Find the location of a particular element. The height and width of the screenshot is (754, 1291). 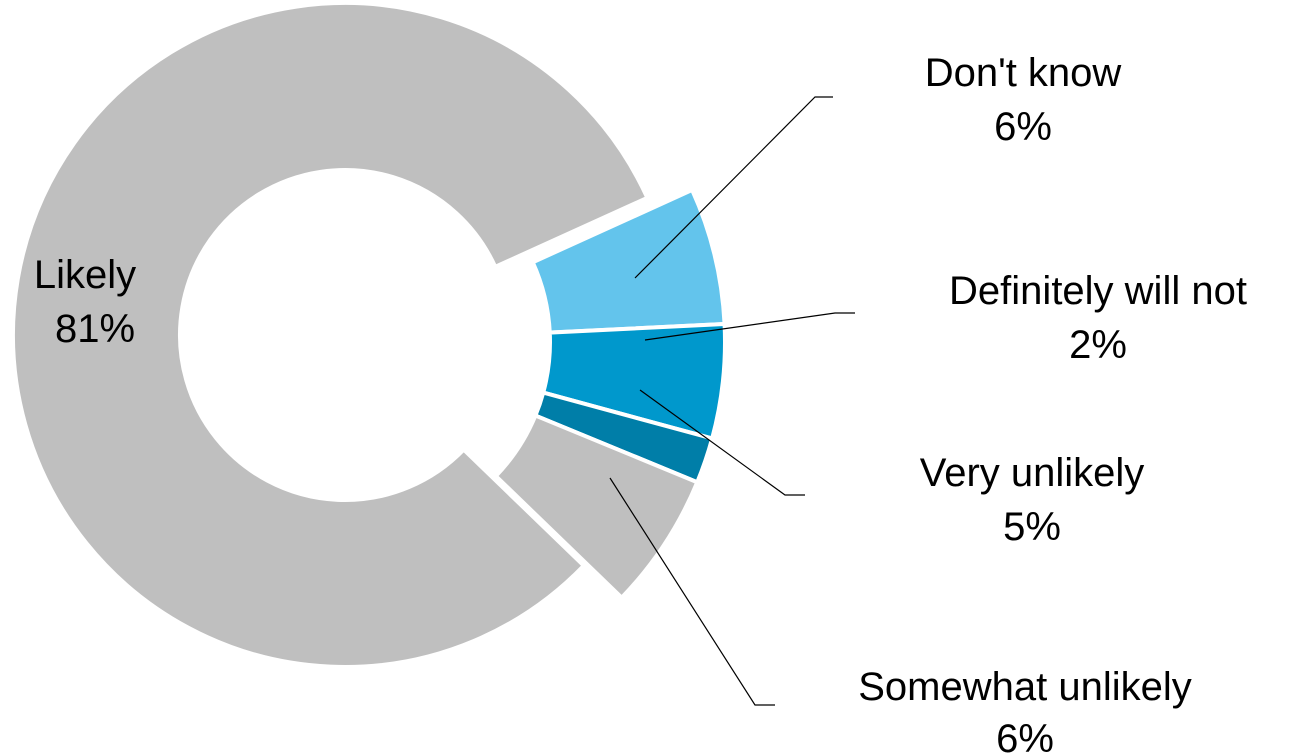

slice-label: Don't know is located at coordinates (1023, 73).